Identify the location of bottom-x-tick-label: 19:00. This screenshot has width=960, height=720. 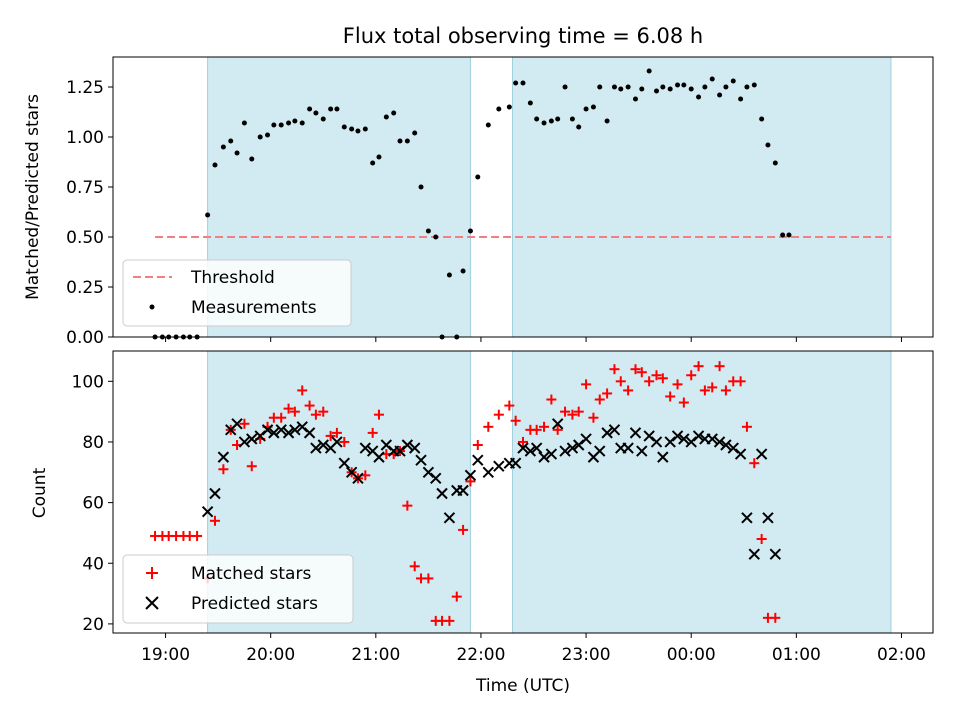
(165, 655).